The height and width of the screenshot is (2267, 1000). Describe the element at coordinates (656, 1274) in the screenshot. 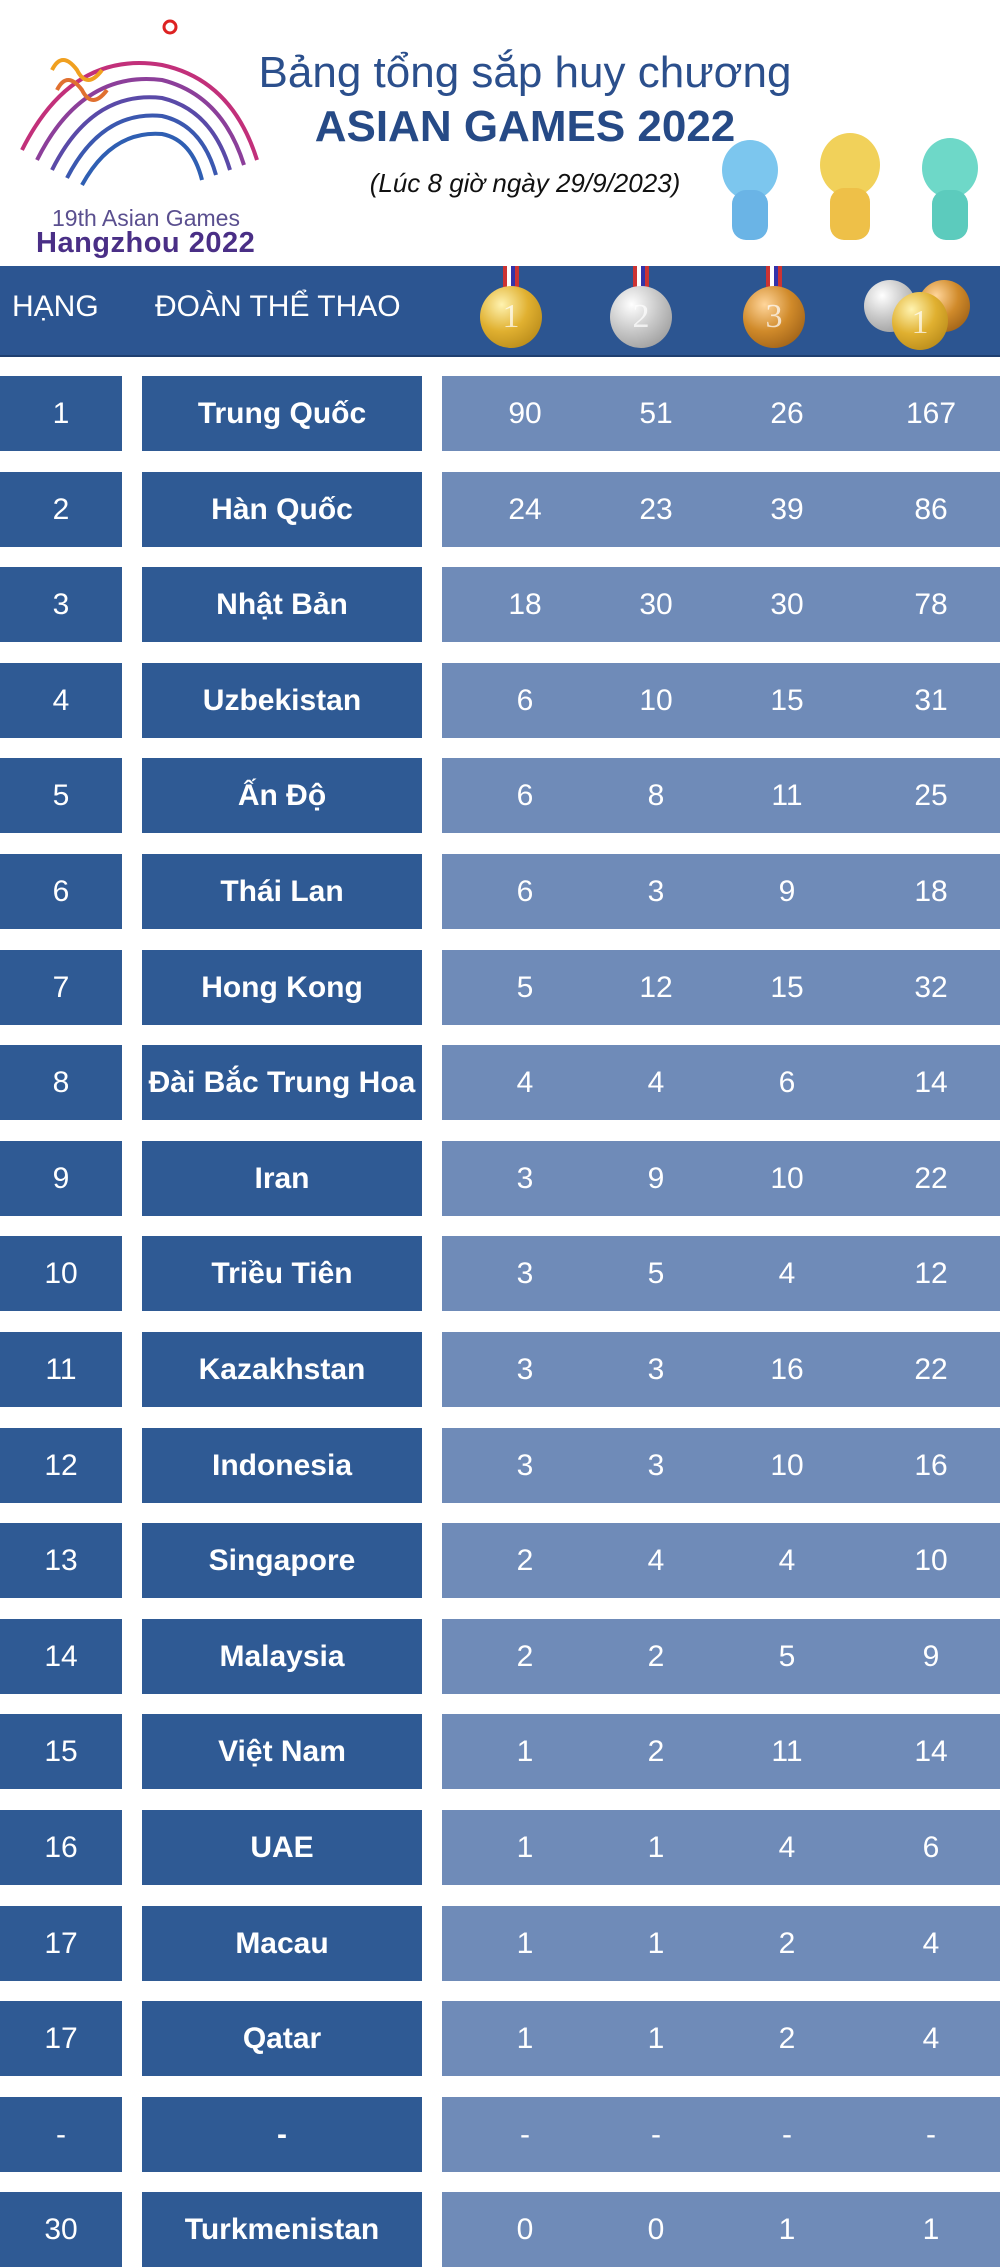

I see `silver-count: 5` at that location.